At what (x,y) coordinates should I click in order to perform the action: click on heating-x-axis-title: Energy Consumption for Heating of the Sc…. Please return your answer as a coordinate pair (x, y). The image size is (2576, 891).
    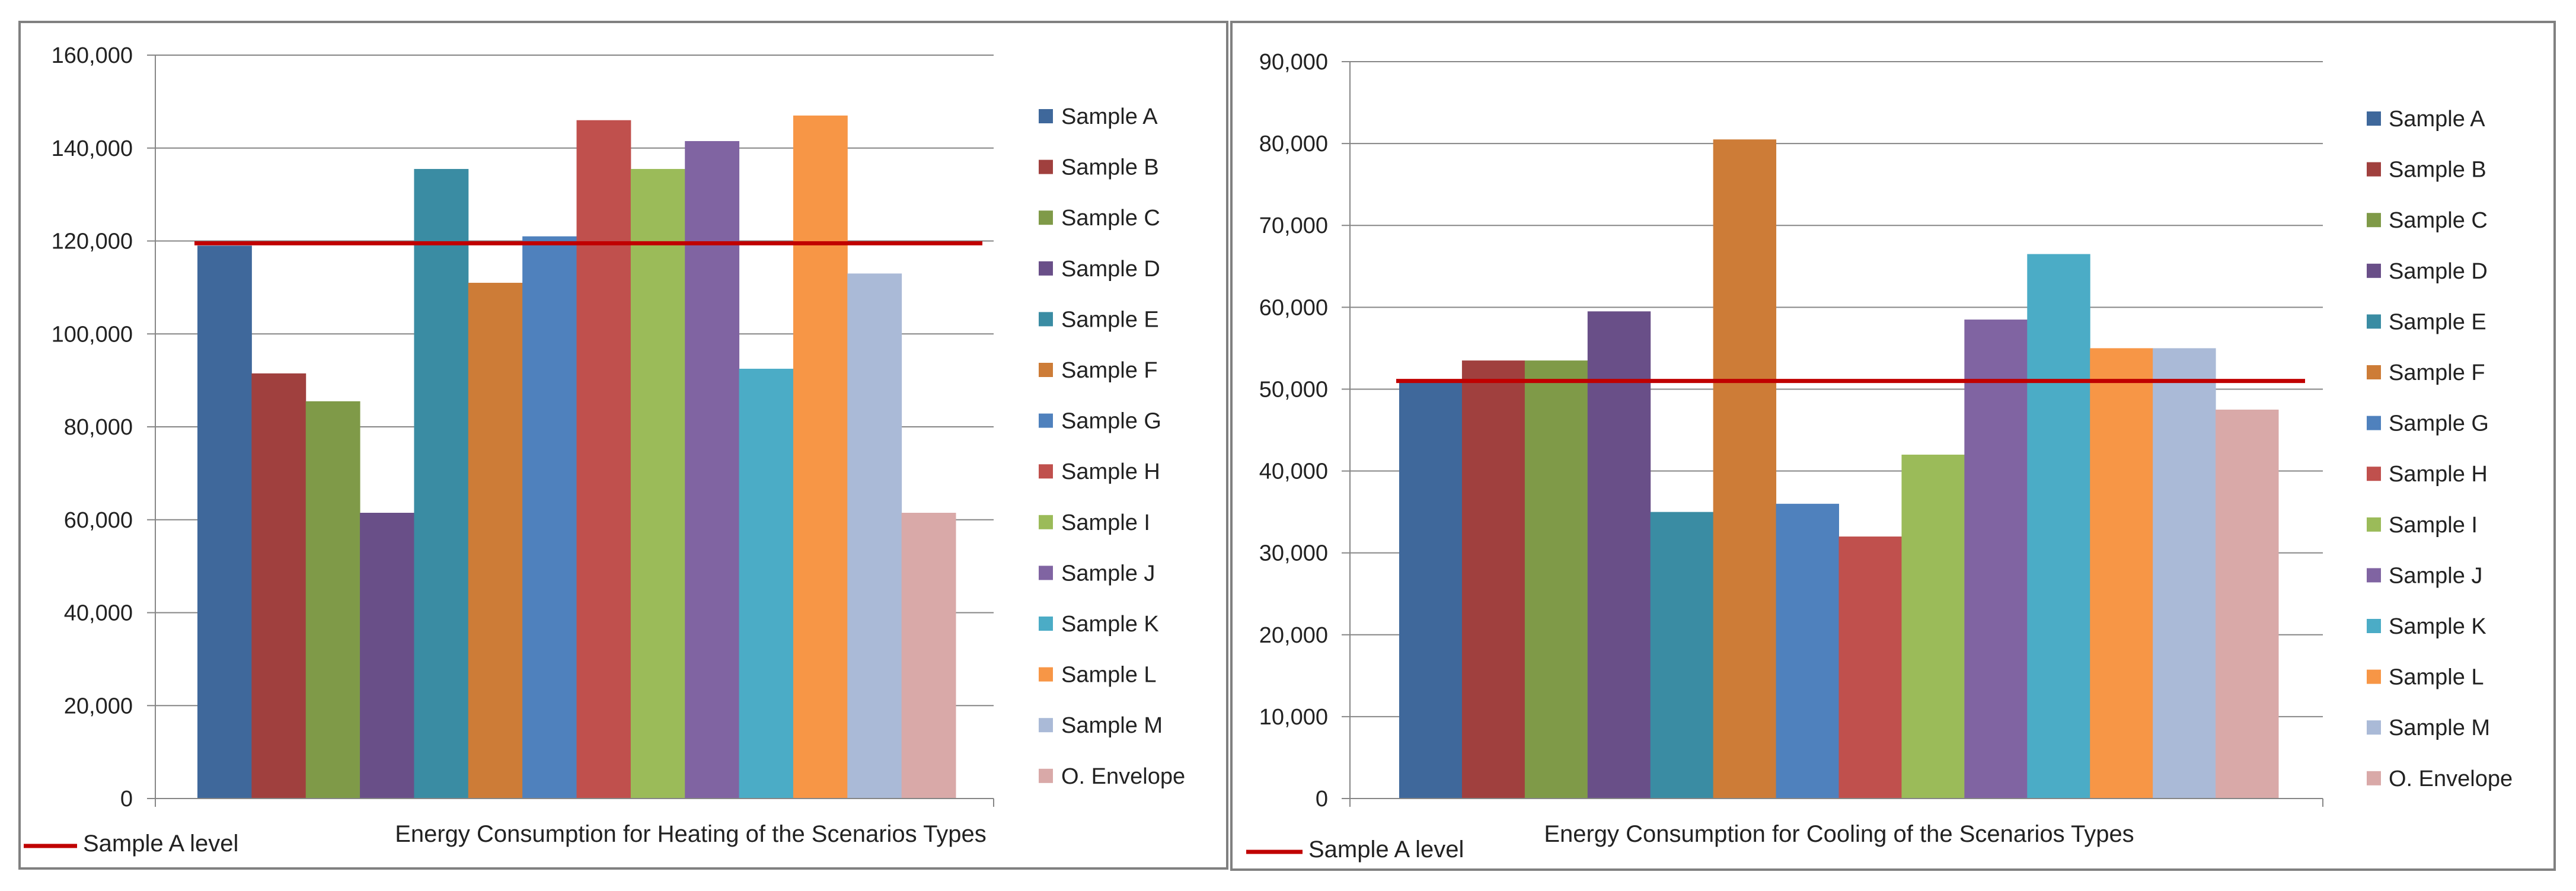
    Looking at the image, I should click on (691, 834).